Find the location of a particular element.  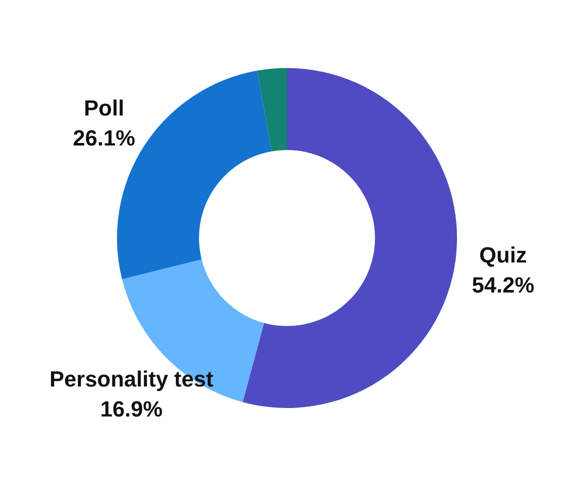

donut-slice is located at coordinates (272, 110).